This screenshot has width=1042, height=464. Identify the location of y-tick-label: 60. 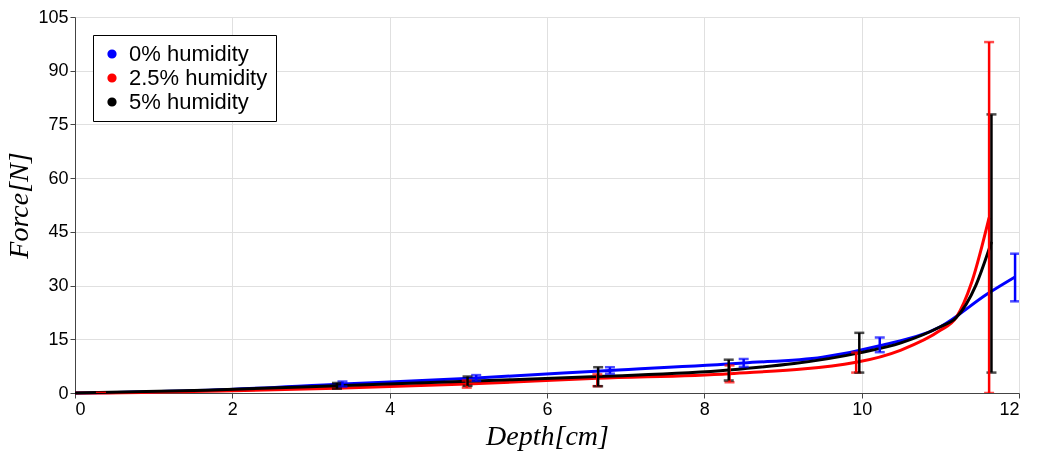
(58, 177).